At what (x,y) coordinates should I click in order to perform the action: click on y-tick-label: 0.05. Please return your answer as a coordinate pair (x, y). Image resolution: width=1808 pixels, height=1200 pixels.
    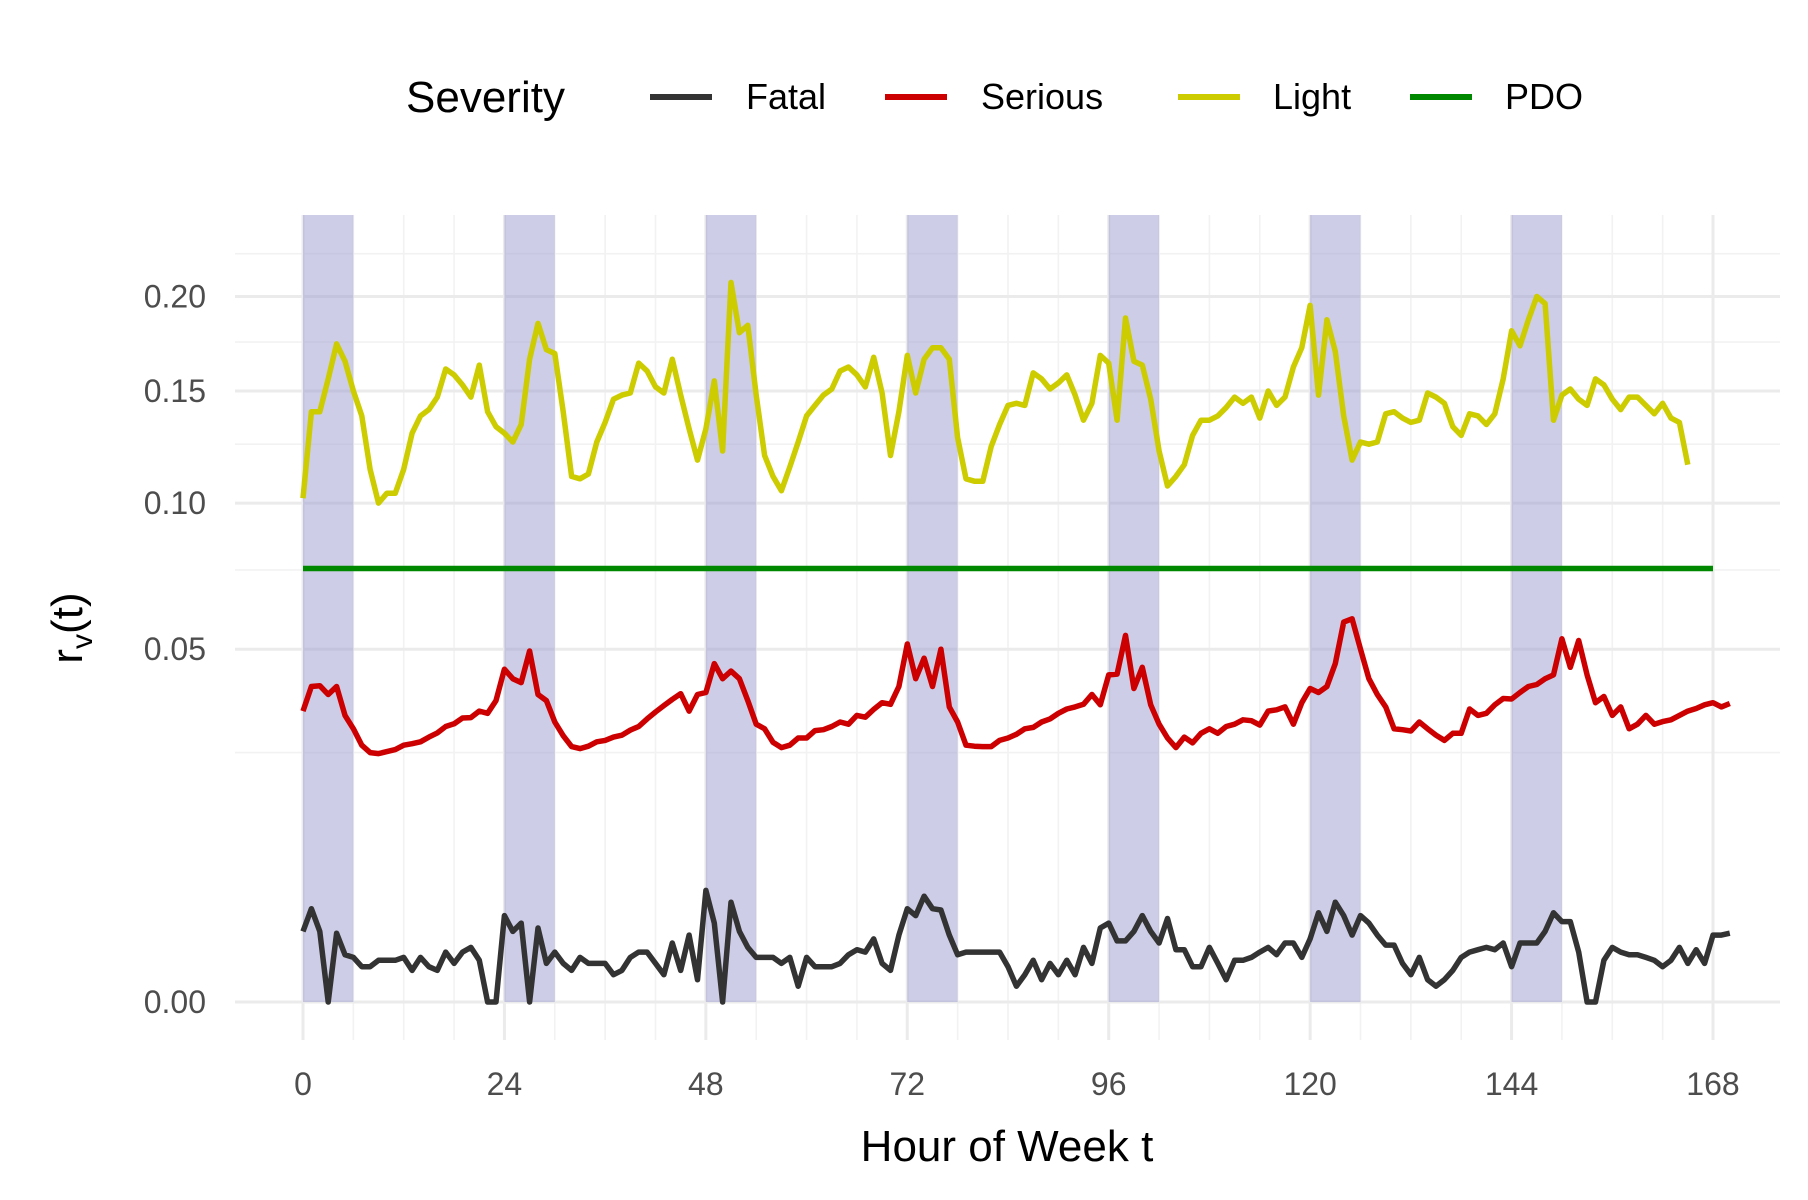
    Looking at the image, I should click on (175, 649).